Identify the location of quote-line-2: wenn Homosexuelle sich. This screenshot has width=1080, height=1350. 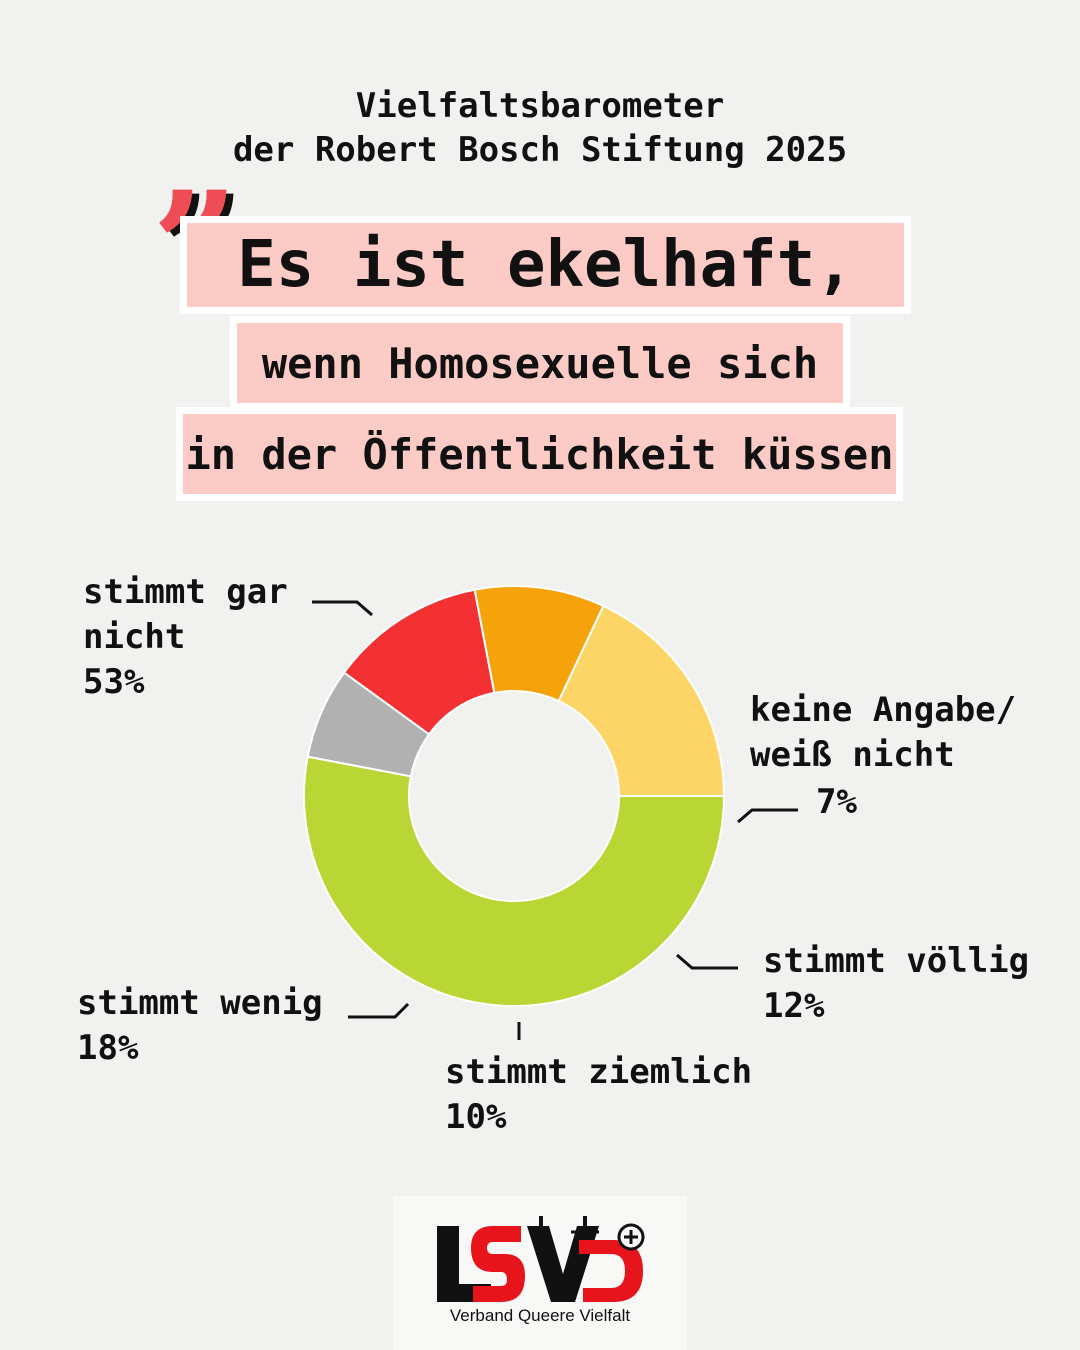
(540, 363).